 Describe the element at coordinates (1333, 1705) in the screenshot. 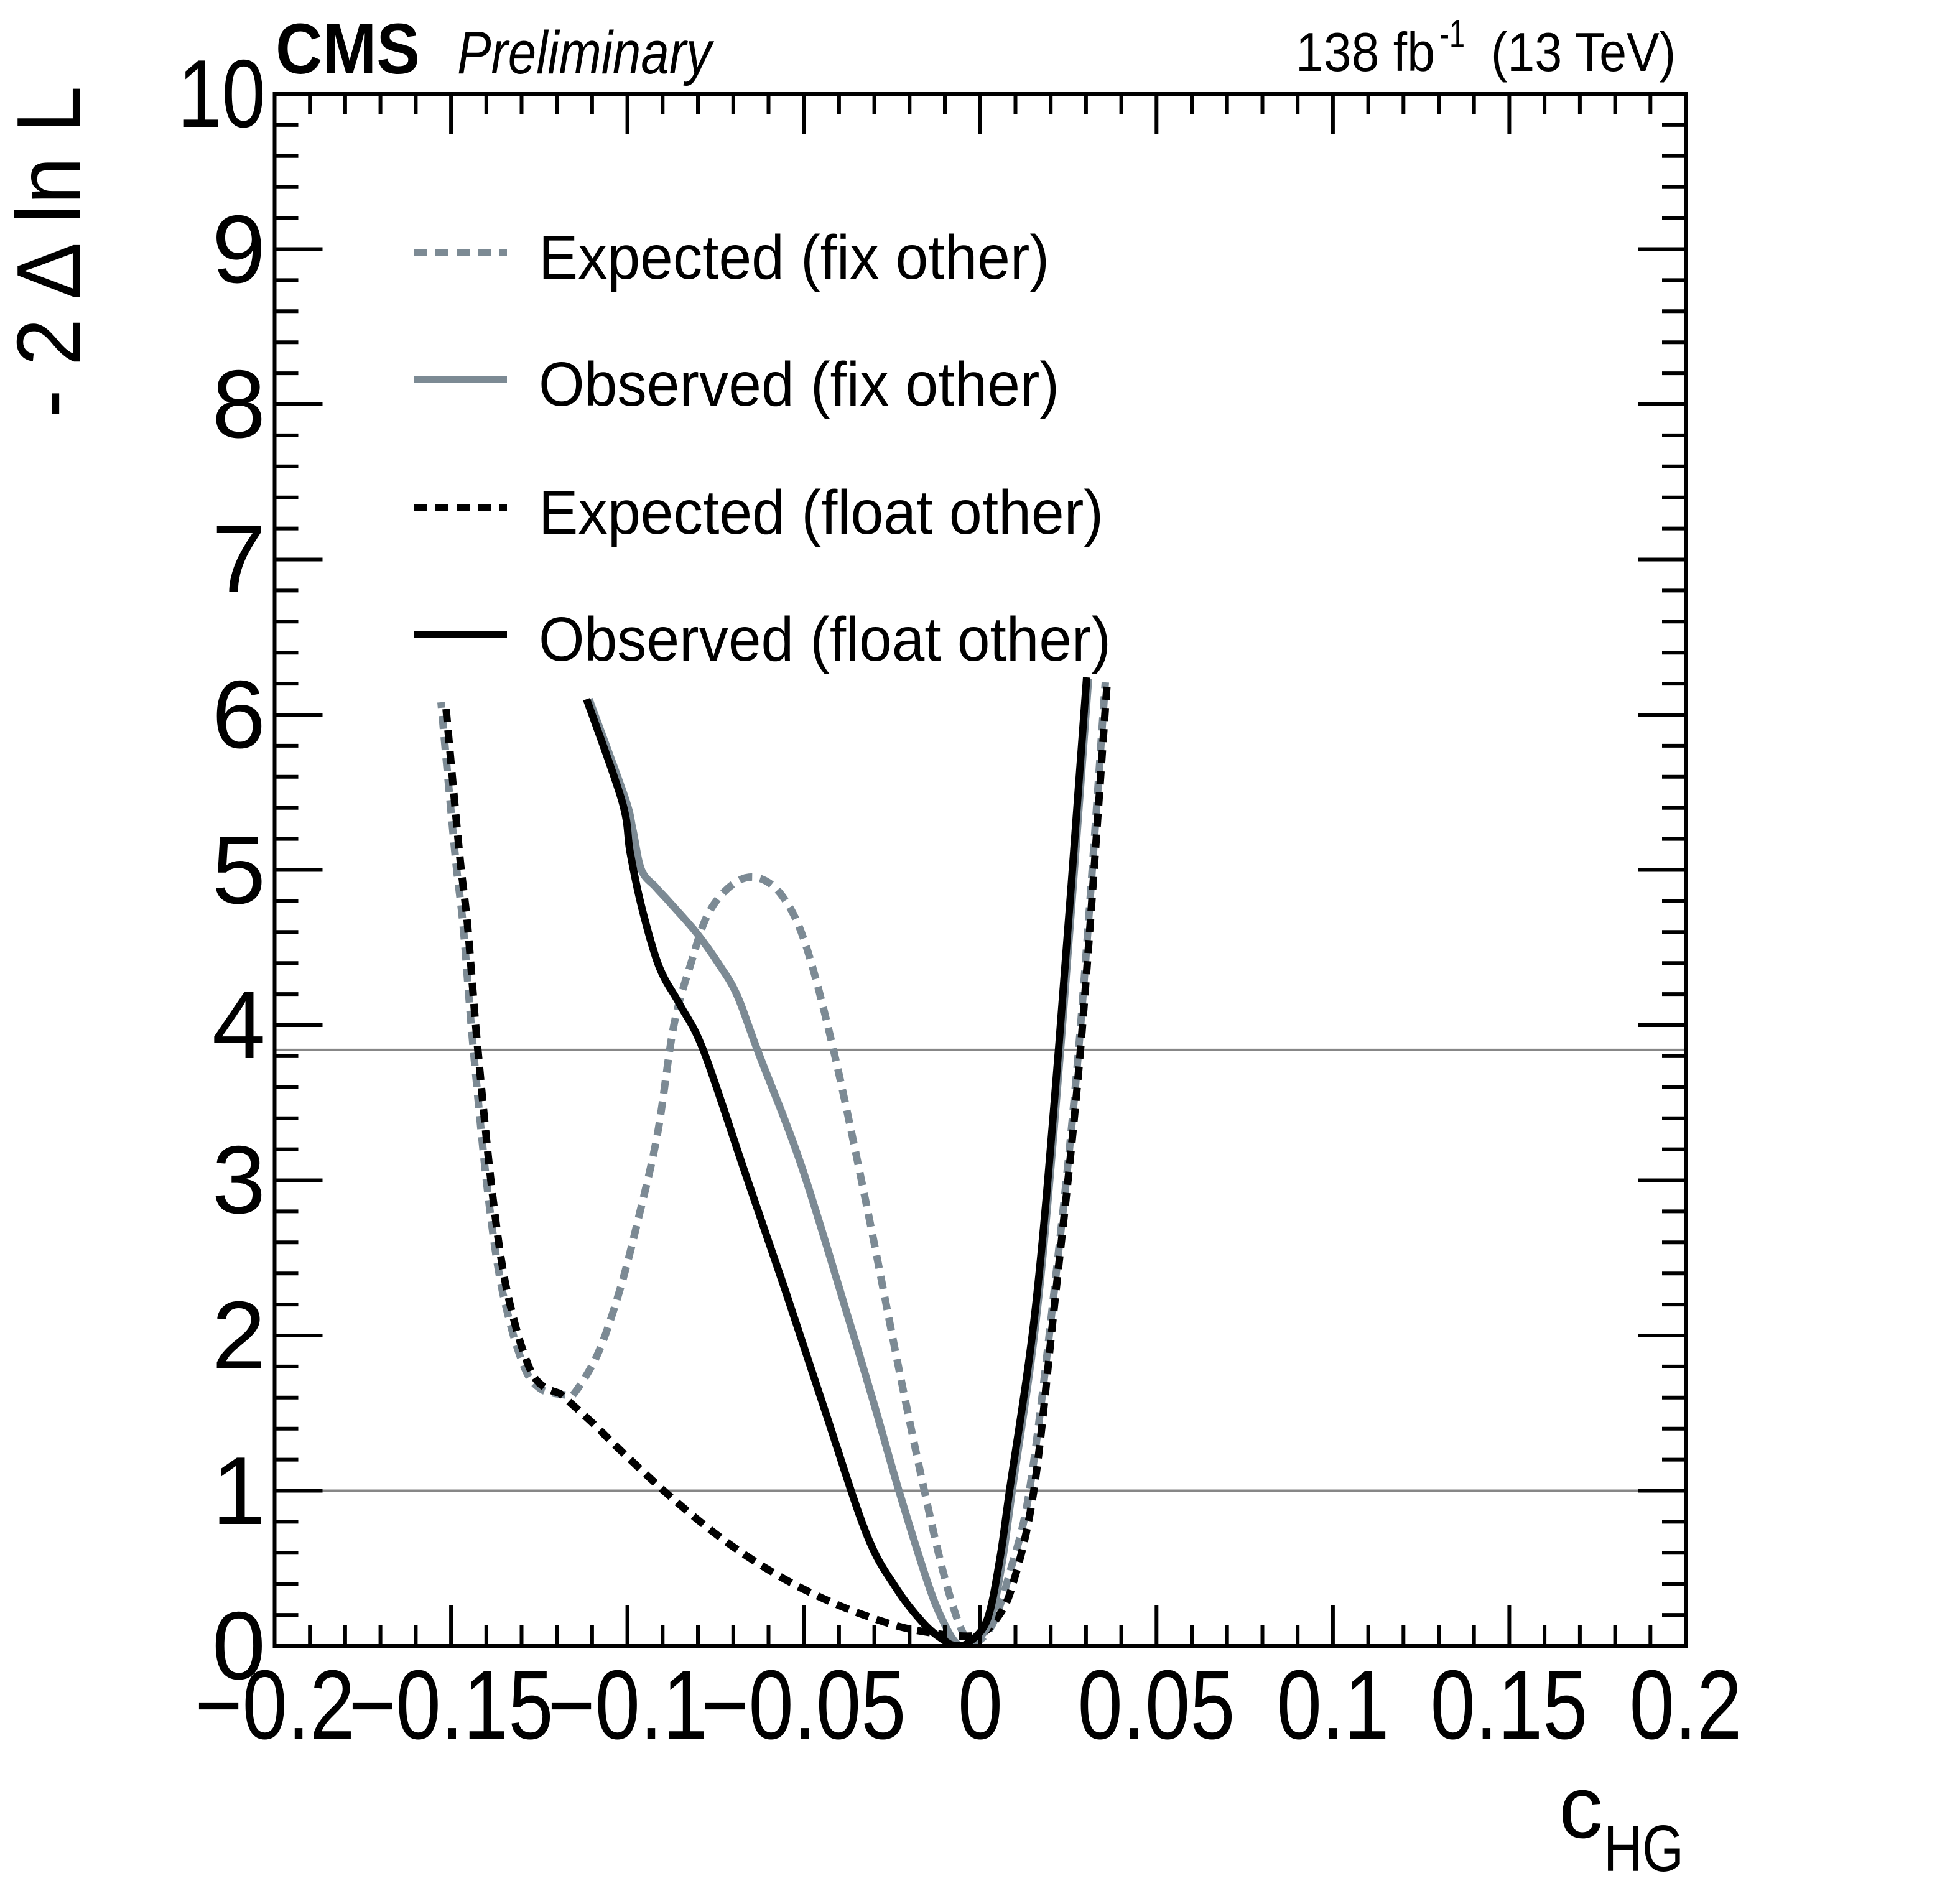

I see `svg-text: 0.1` at that location.